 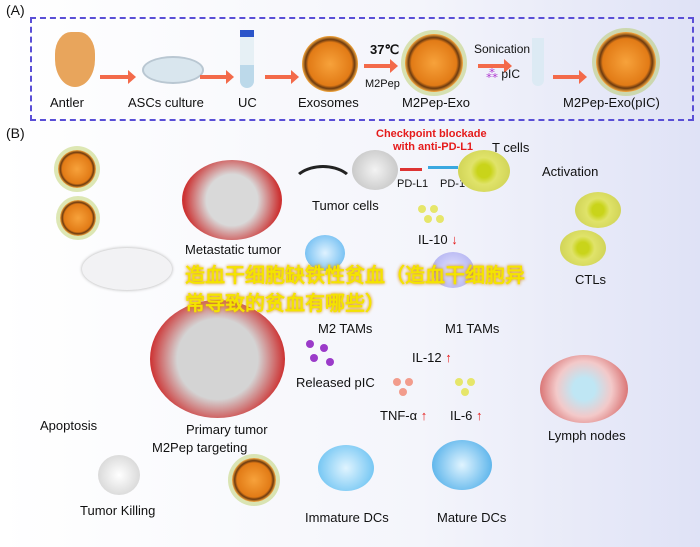 What do you see at coordinates (355, 290) in the screenshot?
I see `watermark-text: 造血干细胞缺铁性贫血（造血干细胞异常导致的贫血有哪些）` at bounding box center [355, 290].